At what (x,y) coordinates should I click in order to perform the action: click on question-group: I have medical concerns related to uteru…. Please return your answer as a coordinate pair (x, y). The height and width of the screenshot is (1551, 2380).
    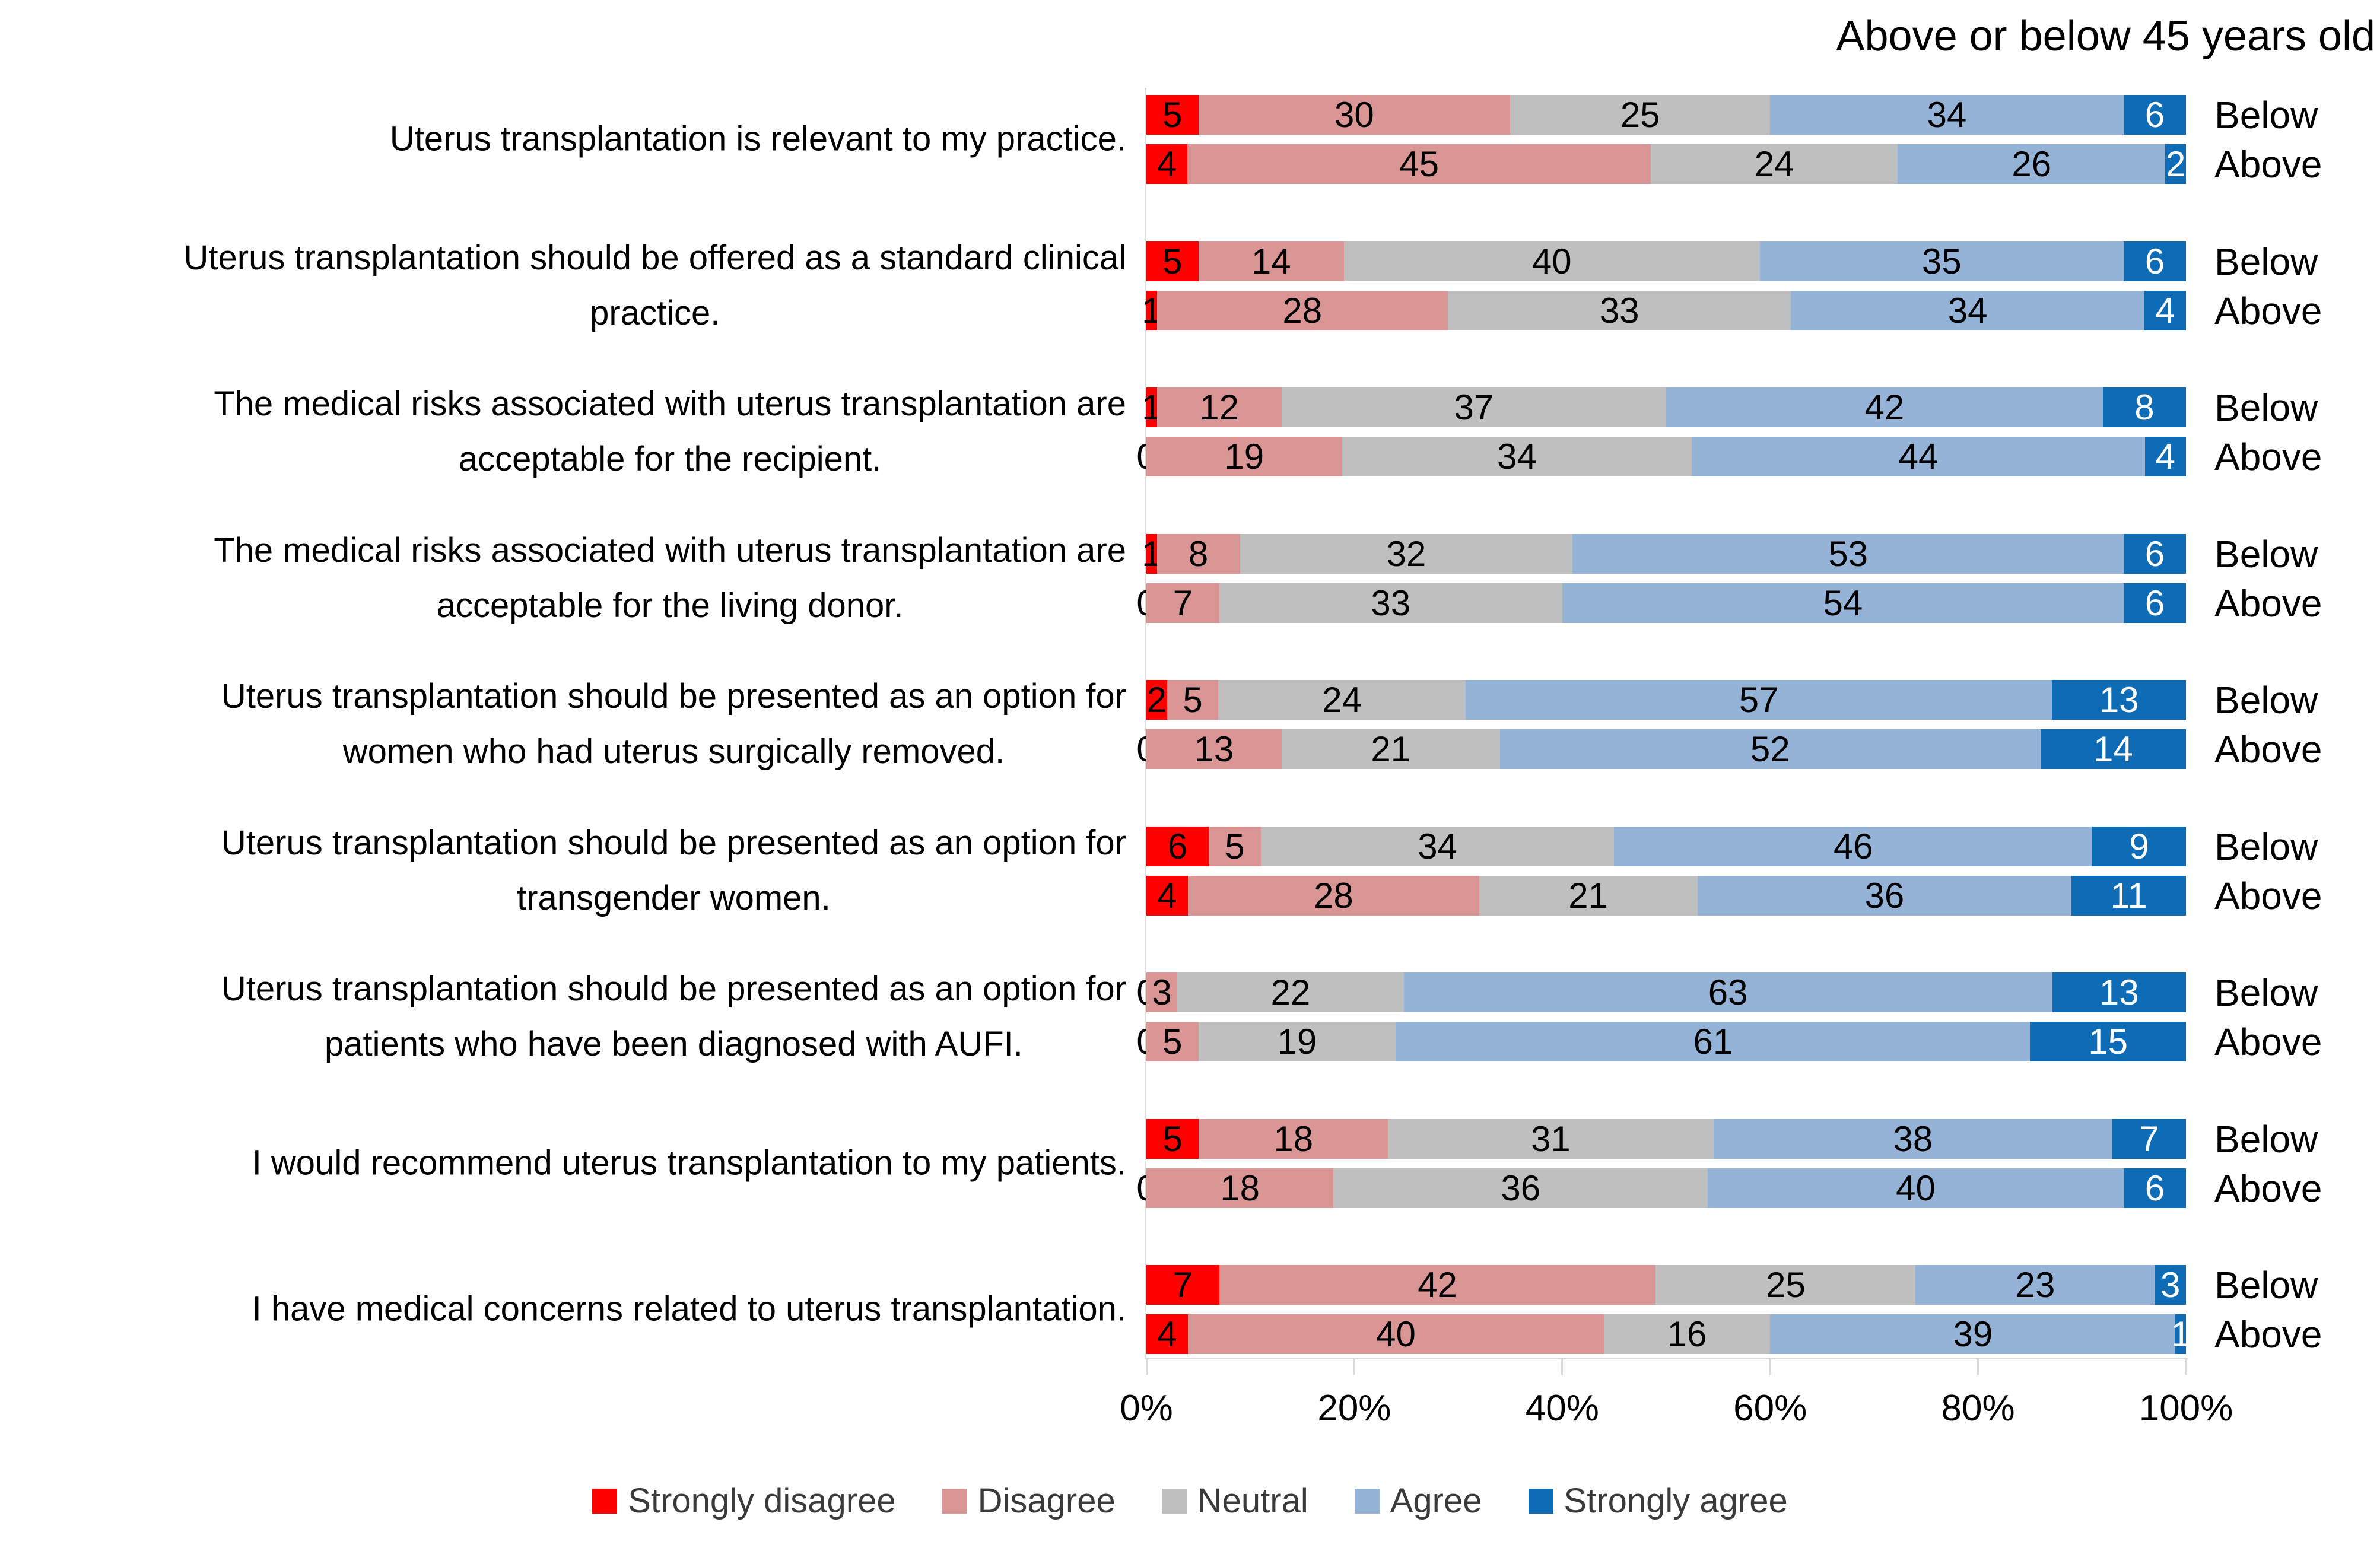
    Looking at the image, I should click on (1190, 1310).